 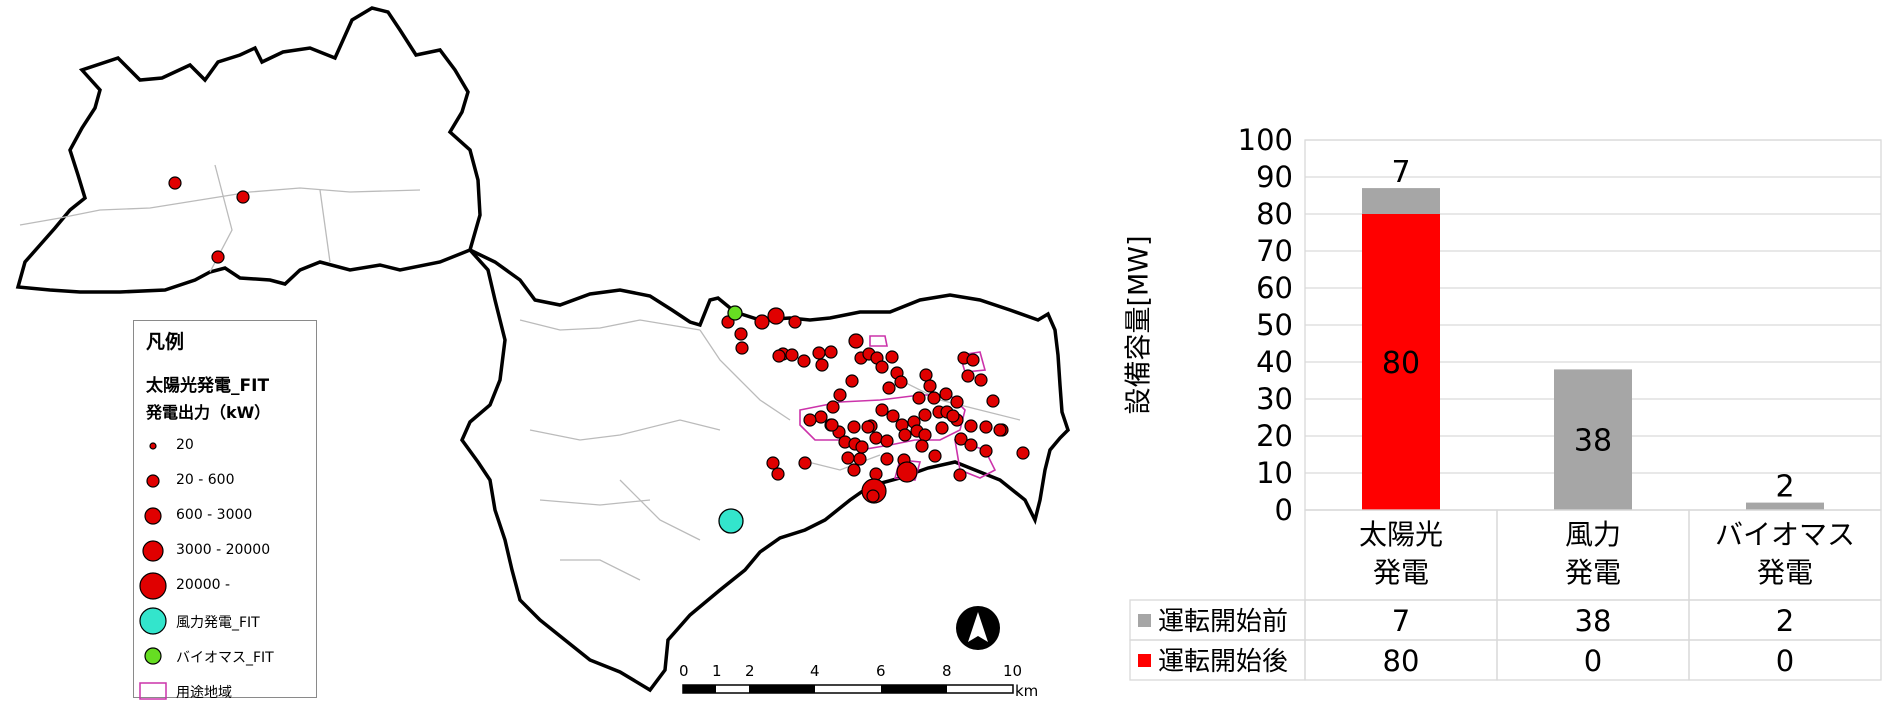 I want to click on legend-item: 20000 -, so click(x=226, y=586).